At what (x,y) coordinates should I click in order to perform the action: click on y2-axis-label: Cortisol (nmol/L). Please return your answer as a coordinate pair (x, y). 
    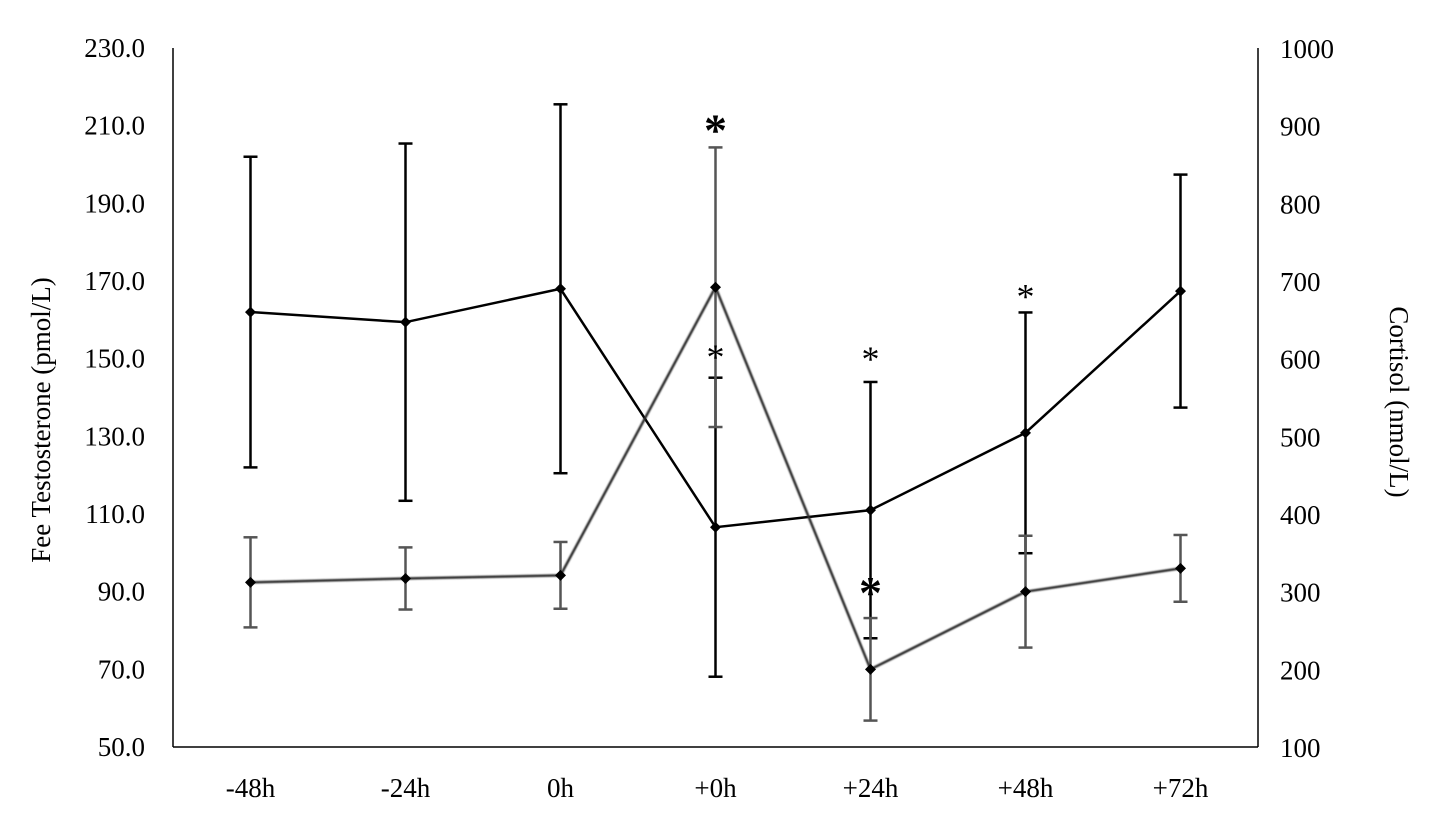
    Looking at the image, I should click on (1399, 401).